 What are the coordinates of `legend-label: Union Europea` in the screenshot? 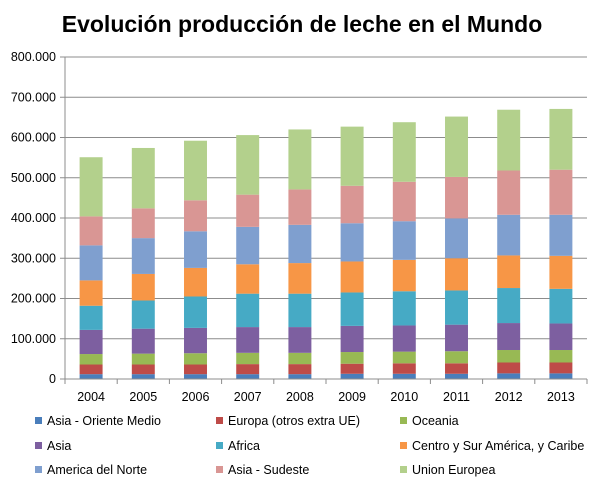 It's located at (453, 470).